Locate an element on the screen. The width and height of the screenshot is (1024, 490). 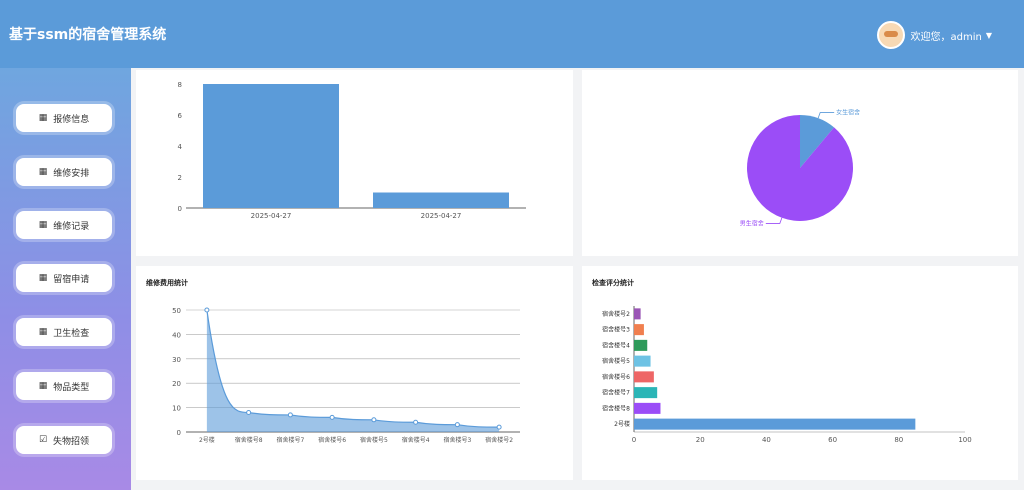
top-header: 基于ssm的宿舍管理系统 欢迎您，admin ▼ is located at coordinates (512, 34).